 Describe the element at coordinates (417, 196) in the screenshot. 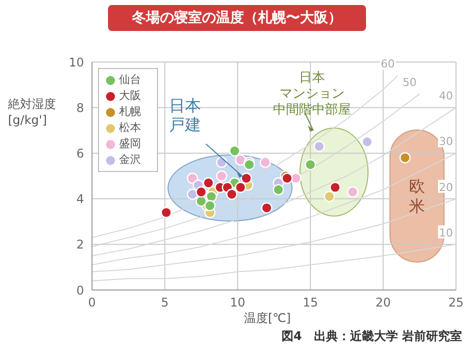

I see `annotation: 欧米` at that location.